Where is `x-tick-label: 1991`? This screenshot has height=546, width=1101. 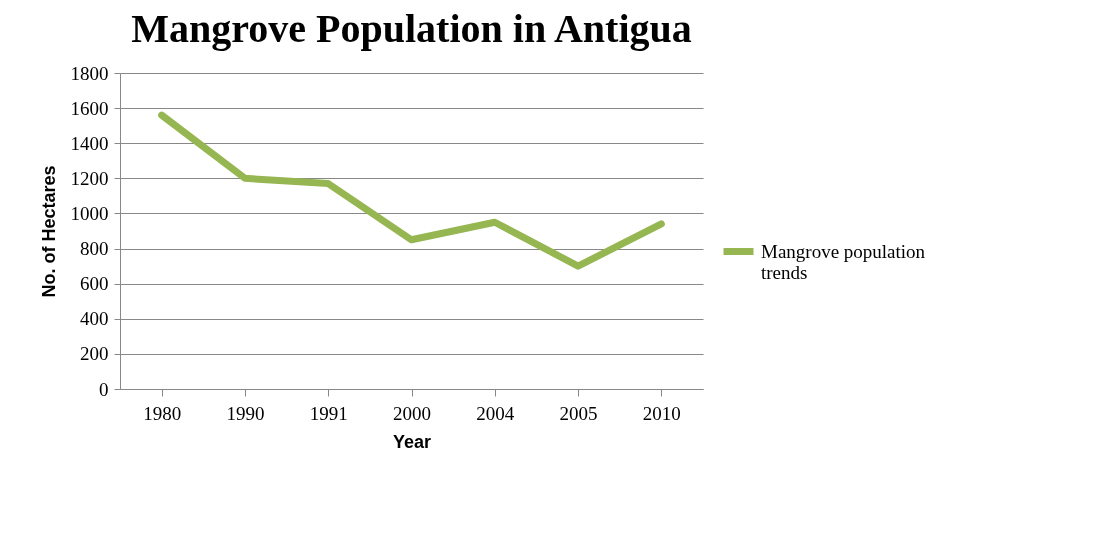 x-tick-label: 1991 is located at coordinates (328, 413).